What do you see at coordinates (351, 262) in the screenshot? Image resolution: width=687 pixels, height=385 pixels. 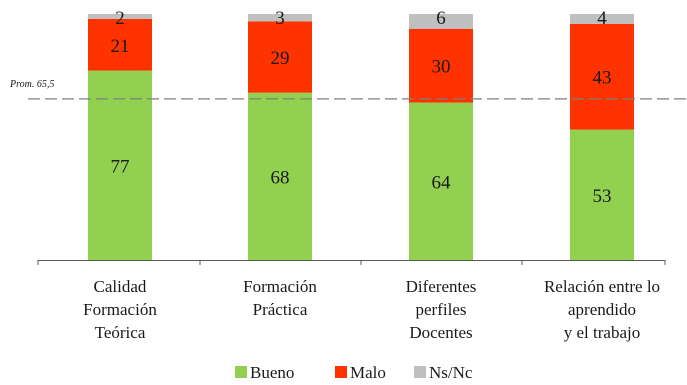 I see `x-axis` at bounding box center [351, 262].